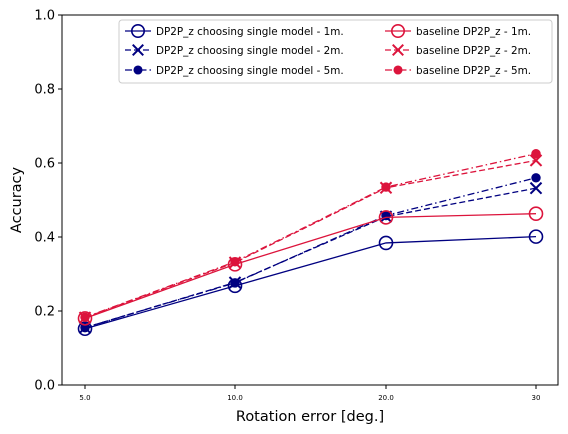 The height and width of the screenshot is (434, 568). Describe the element at coordinates (473, 51) in the screenshot. I see `legend-label: baseline DP2P_z - 2m.` at that location.